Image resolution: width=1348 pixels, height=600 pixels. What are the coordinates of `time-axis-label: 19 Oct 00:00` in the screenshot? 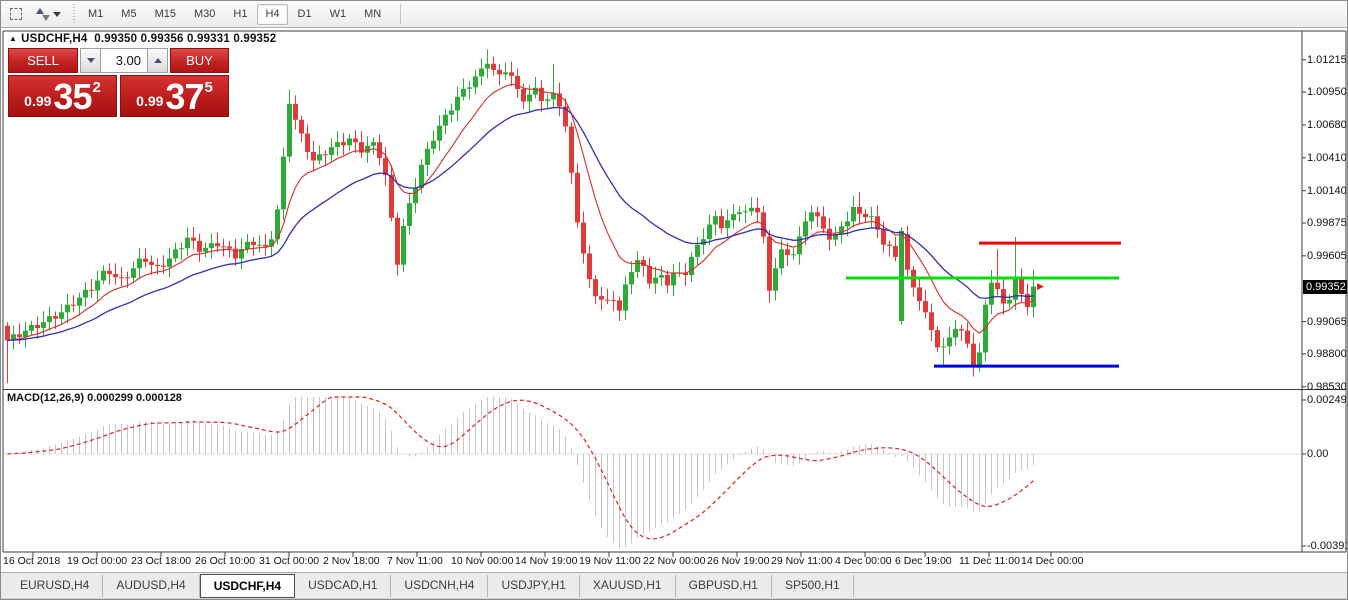 It's located at (97, 561).